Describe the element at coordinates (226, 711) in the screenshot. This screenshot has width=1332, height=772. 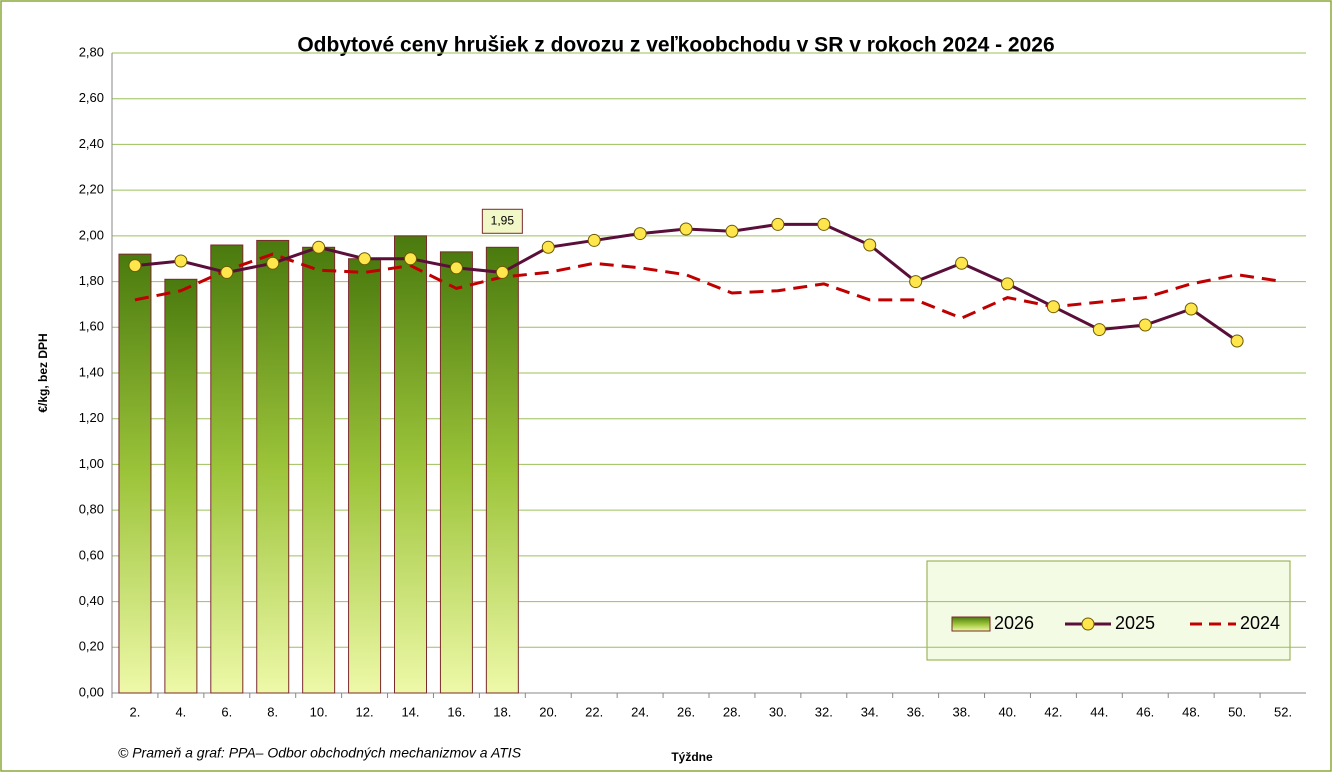
I see `x-tick-label: 6.` at that location.